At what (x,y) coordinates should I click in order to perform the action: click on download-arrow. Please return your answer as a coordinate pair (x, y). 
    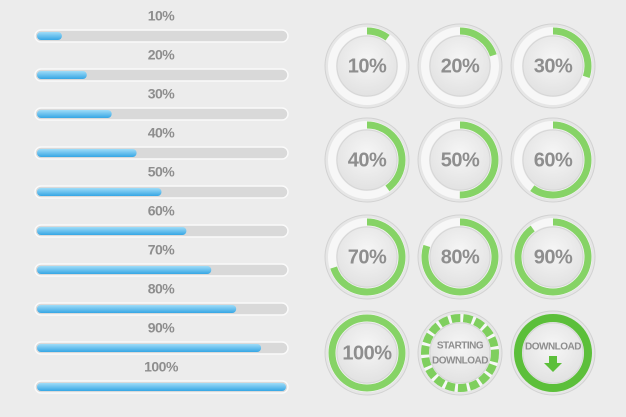
    Looking at the image, I should click on (553, 364).